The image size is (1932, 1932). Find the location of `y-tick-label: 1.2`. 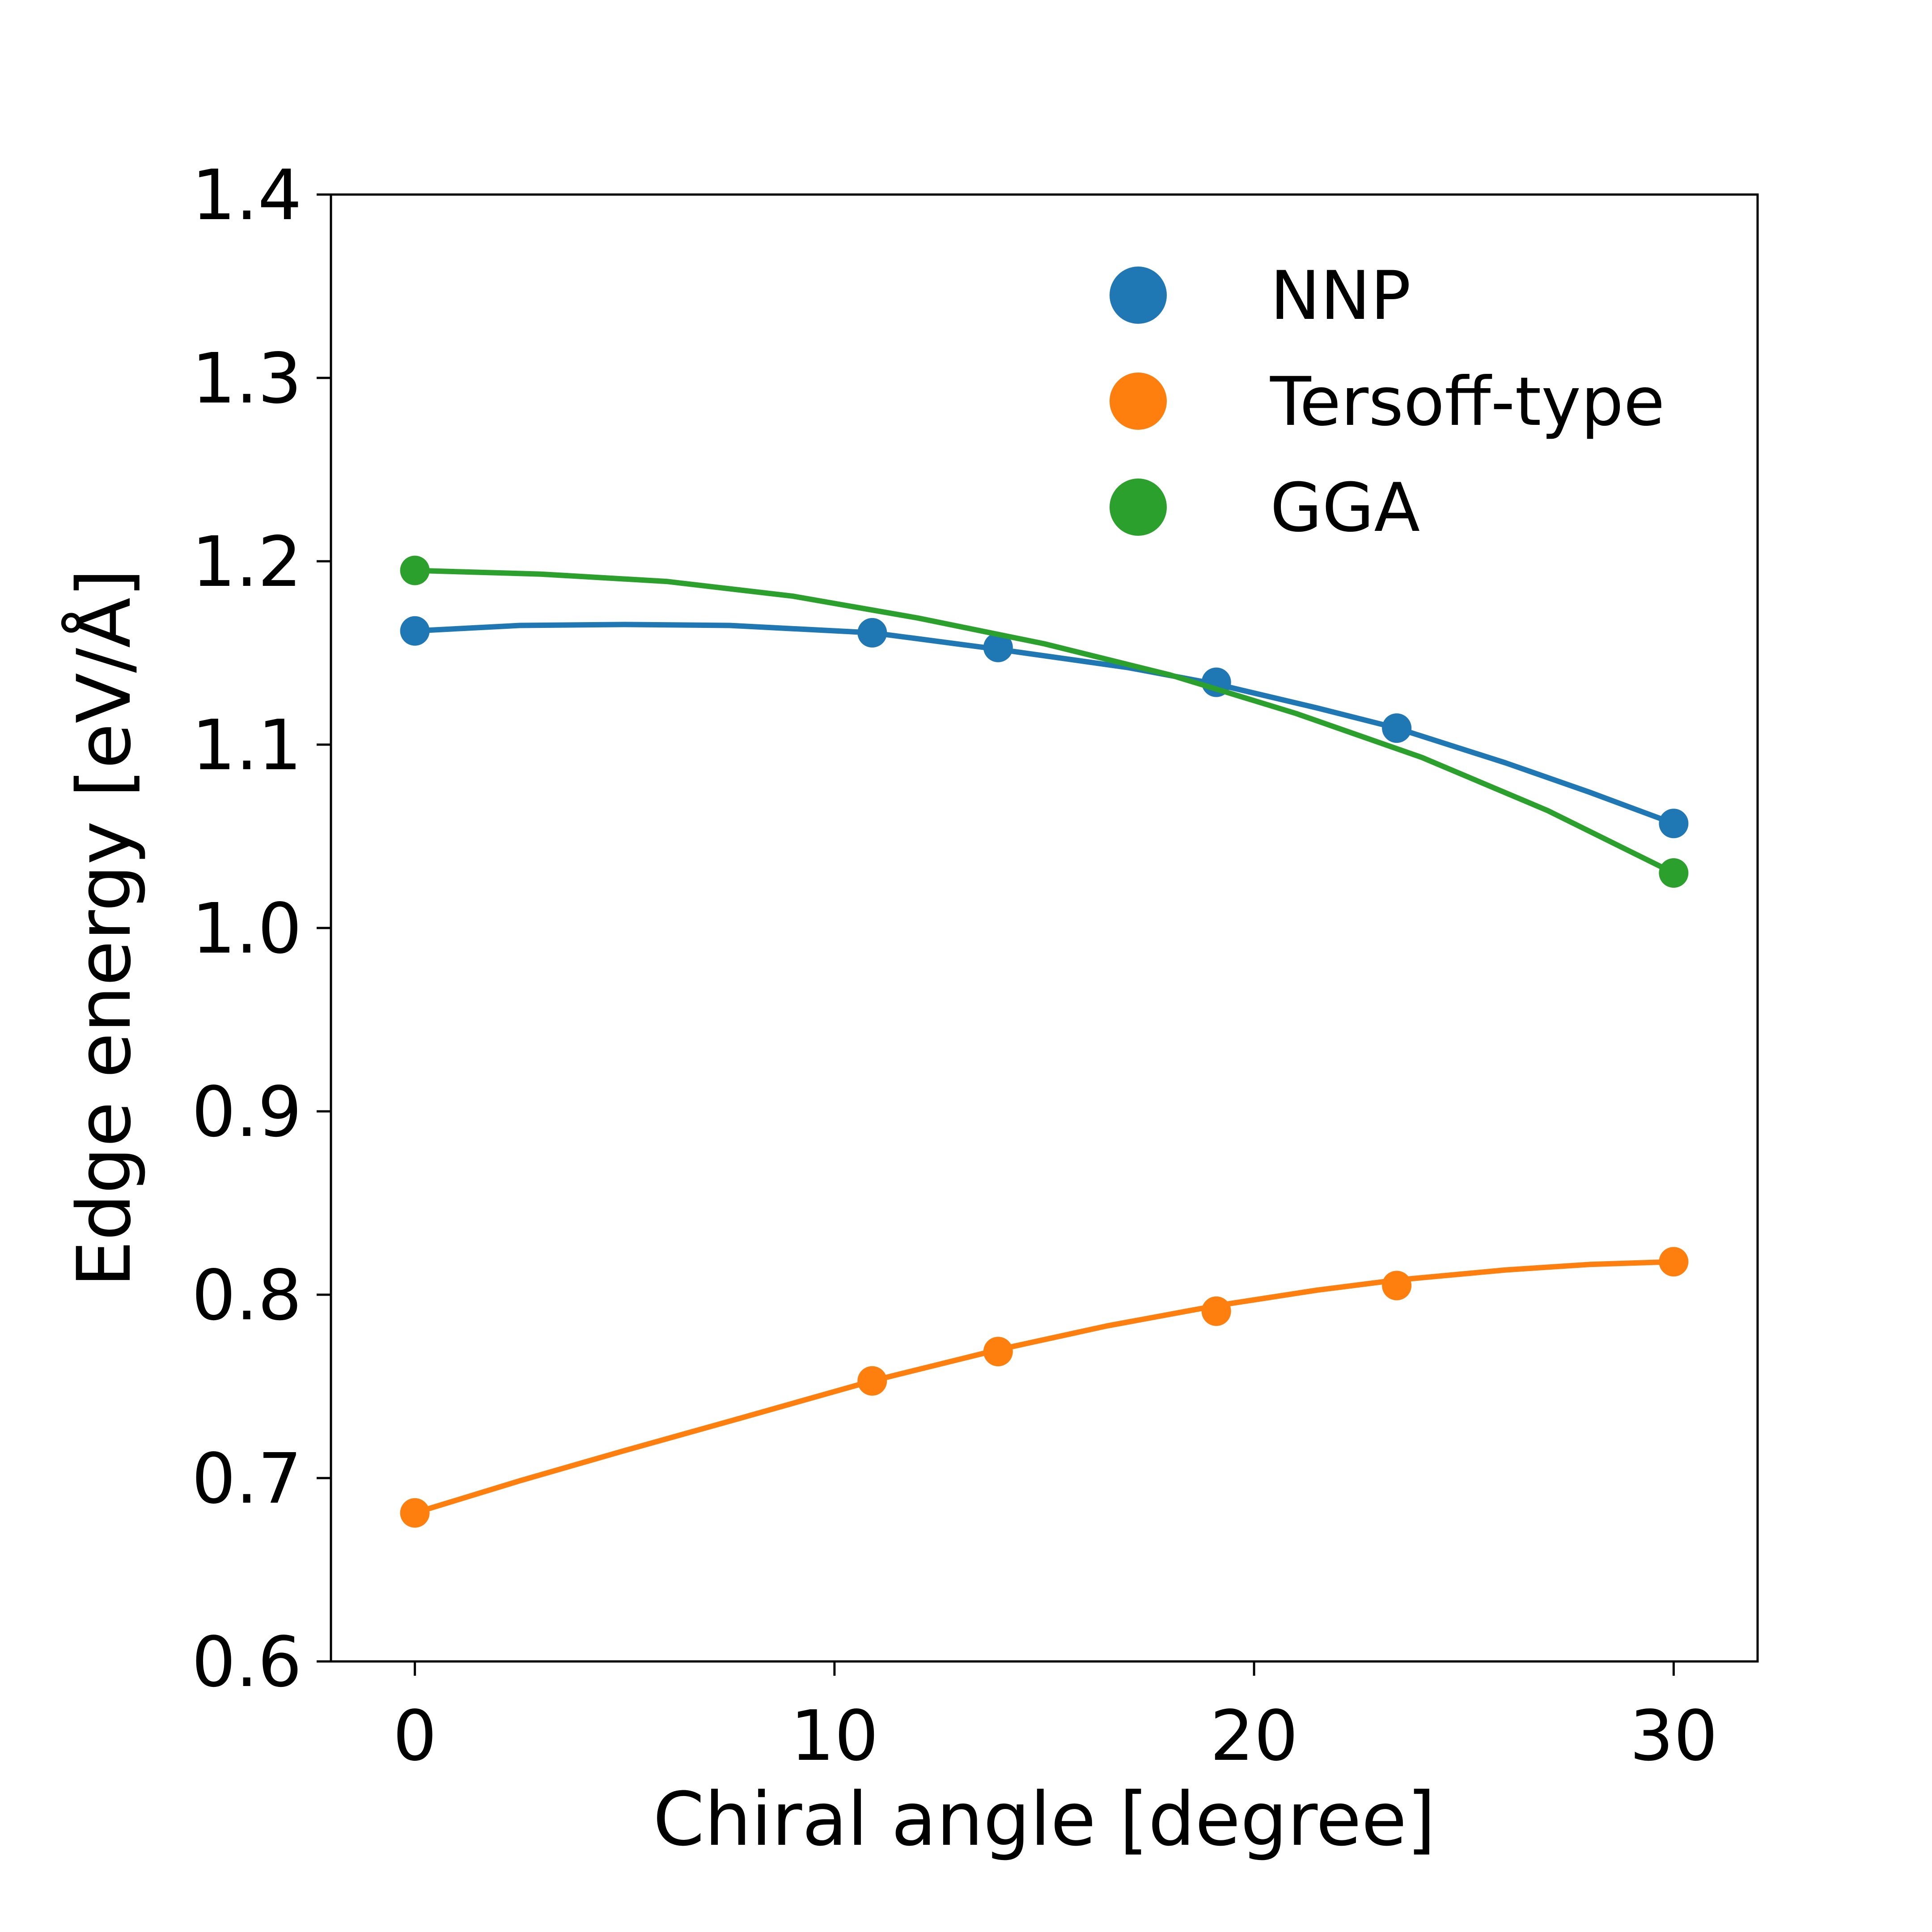

y-tick-label: 1.2 is located at coordinates (246, 561).